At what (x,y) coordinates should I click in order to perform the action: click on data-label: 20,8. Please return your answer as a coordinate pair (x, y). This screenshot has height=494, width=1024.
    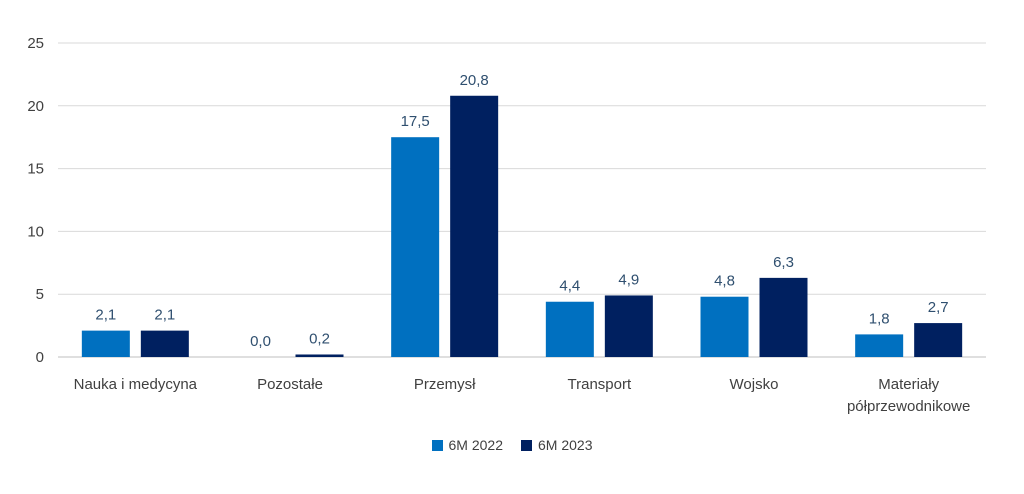
    Looking at the image, I should click on (474, 80).